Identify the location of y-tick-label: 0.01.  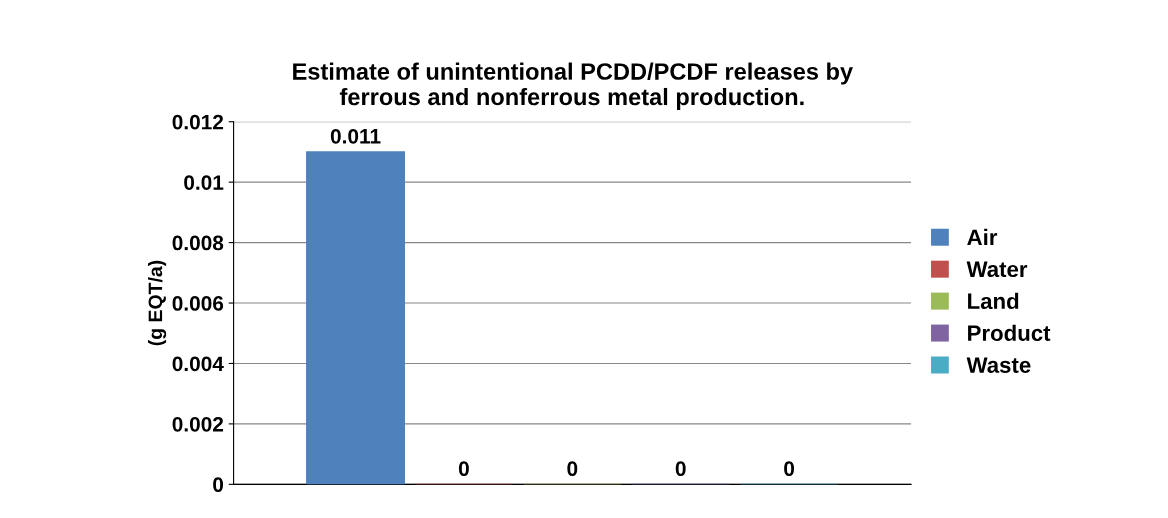
(204, 182).